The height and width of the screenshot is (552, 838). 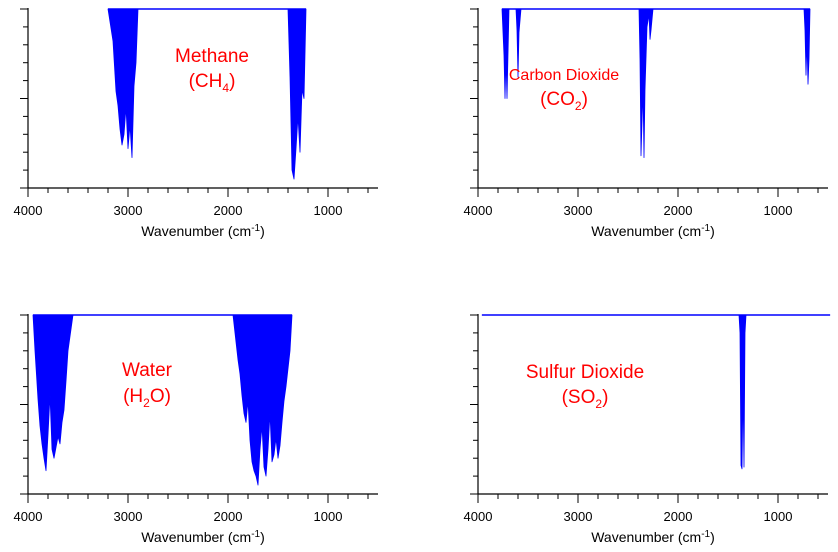 What do you see at coordinates (212, 56) in the screenshot?
I see `molecule-label: Methane` at bounding box center [212, 56].